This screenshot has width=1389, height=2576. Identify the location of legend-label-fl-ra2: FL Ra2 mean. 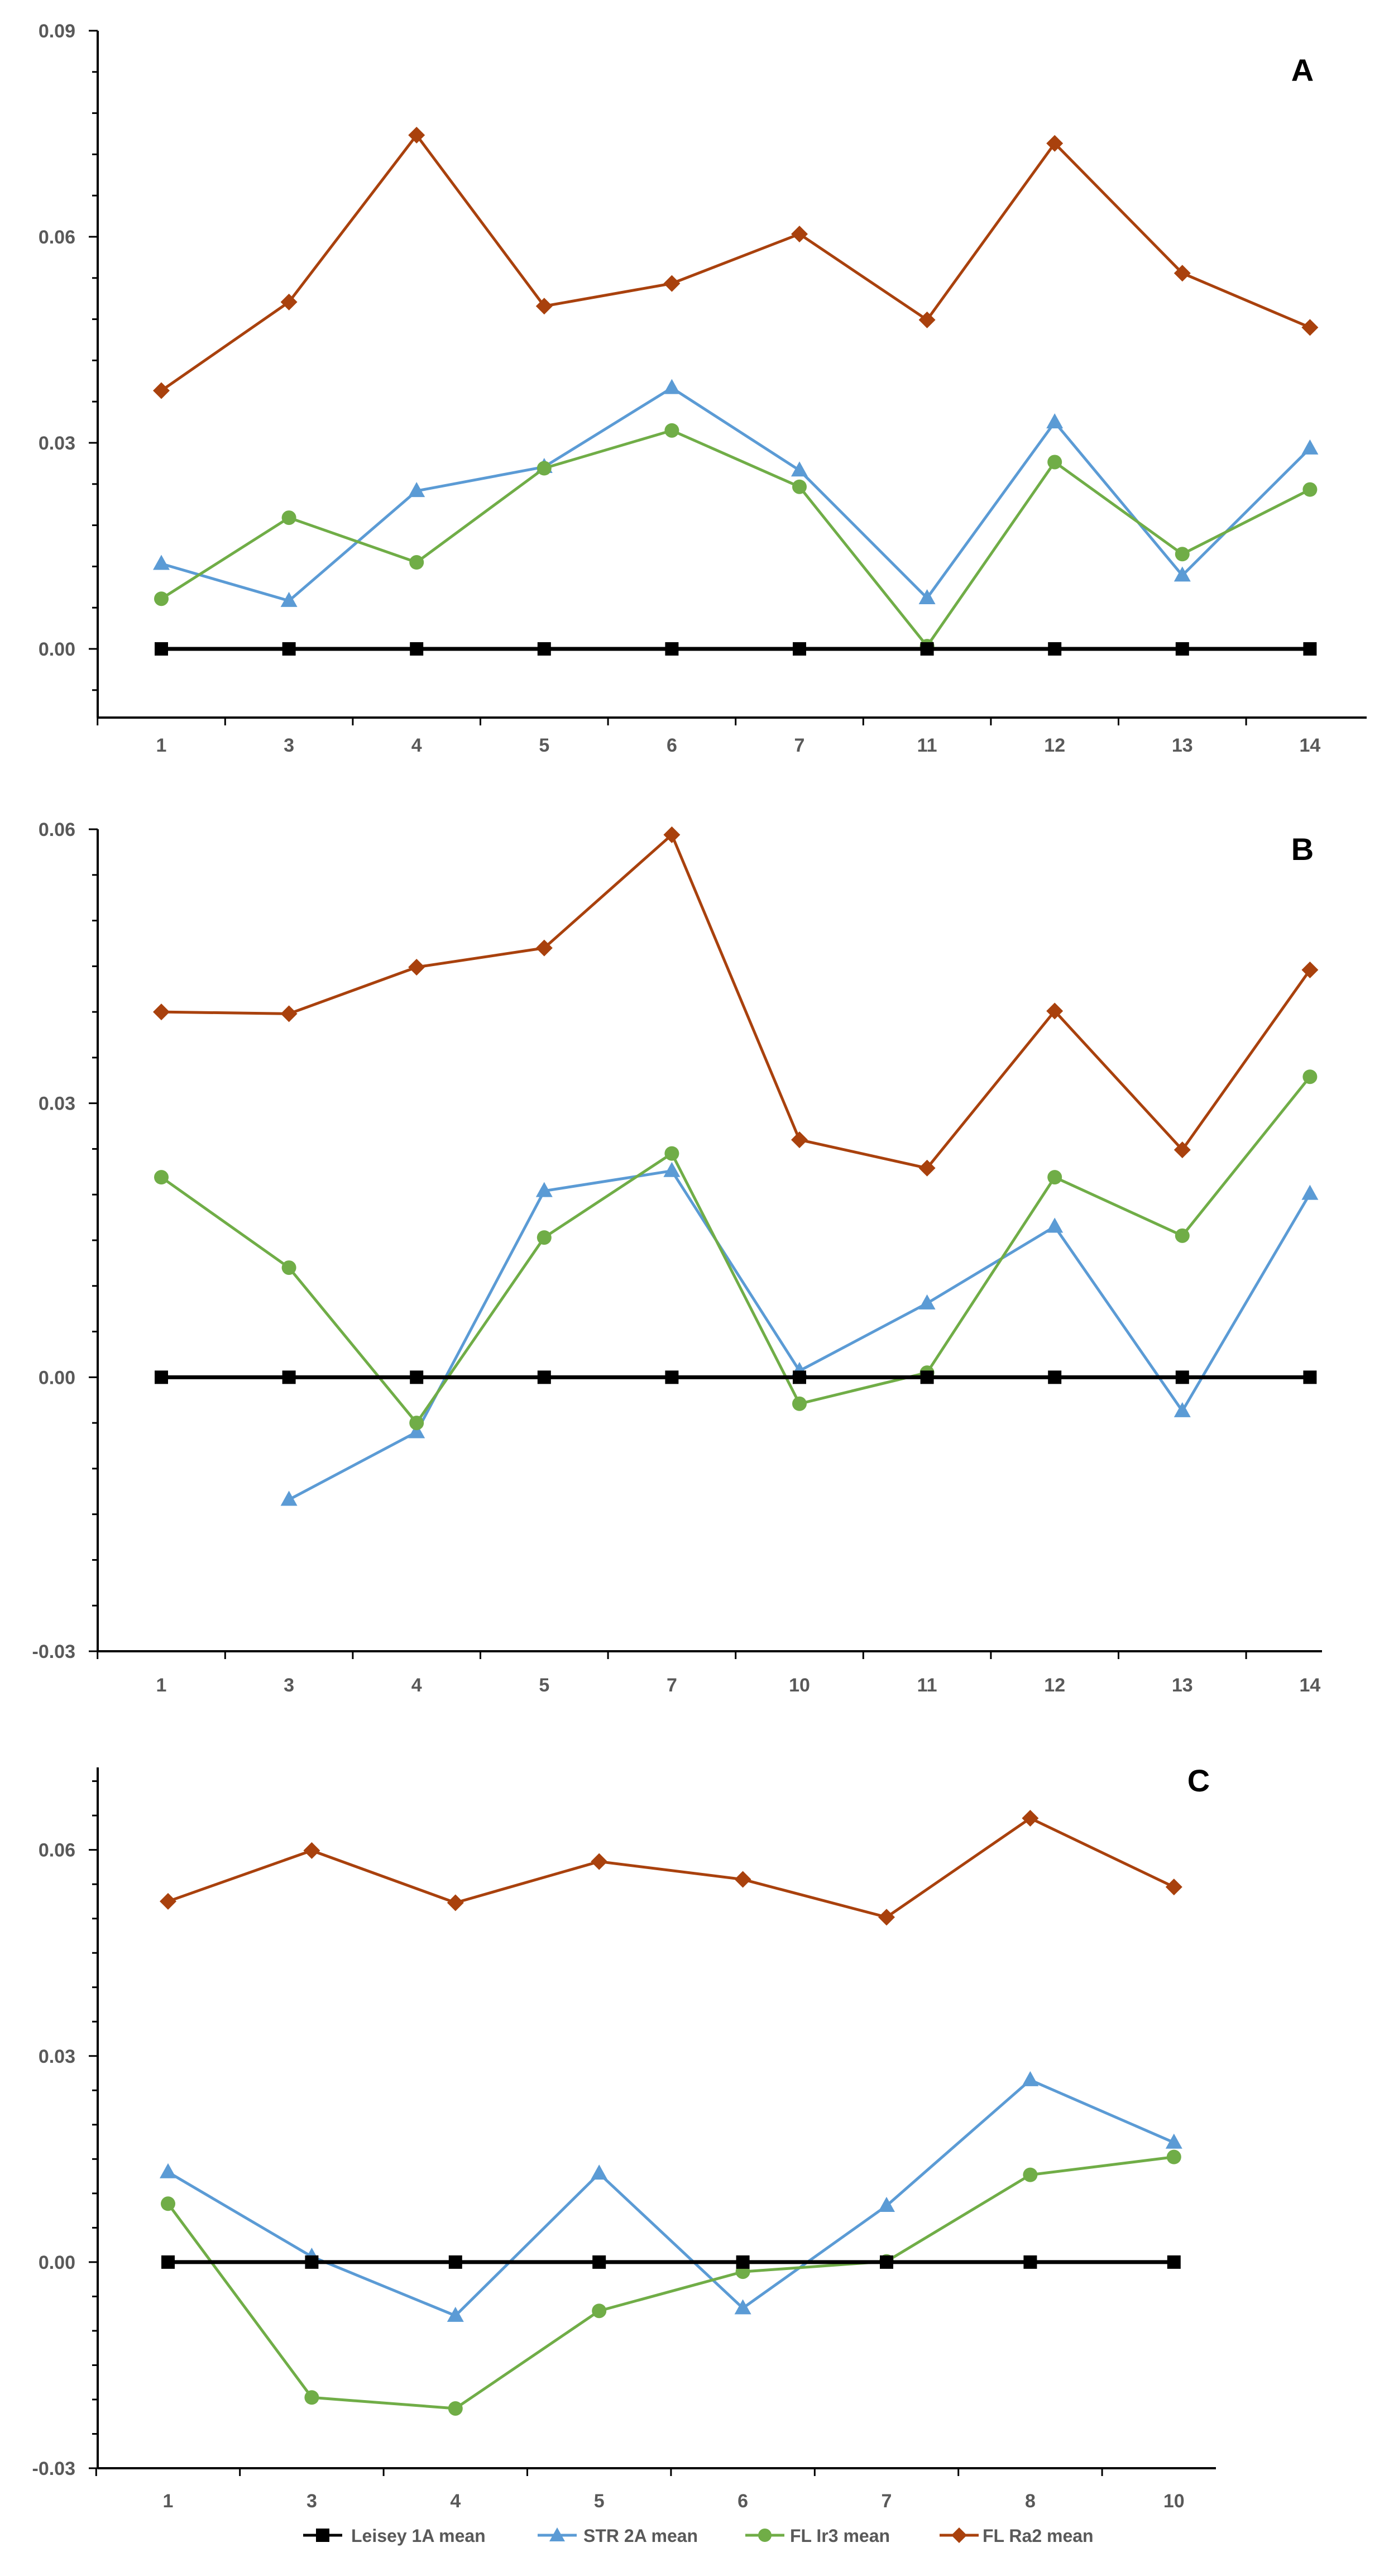
(1038, 2536).